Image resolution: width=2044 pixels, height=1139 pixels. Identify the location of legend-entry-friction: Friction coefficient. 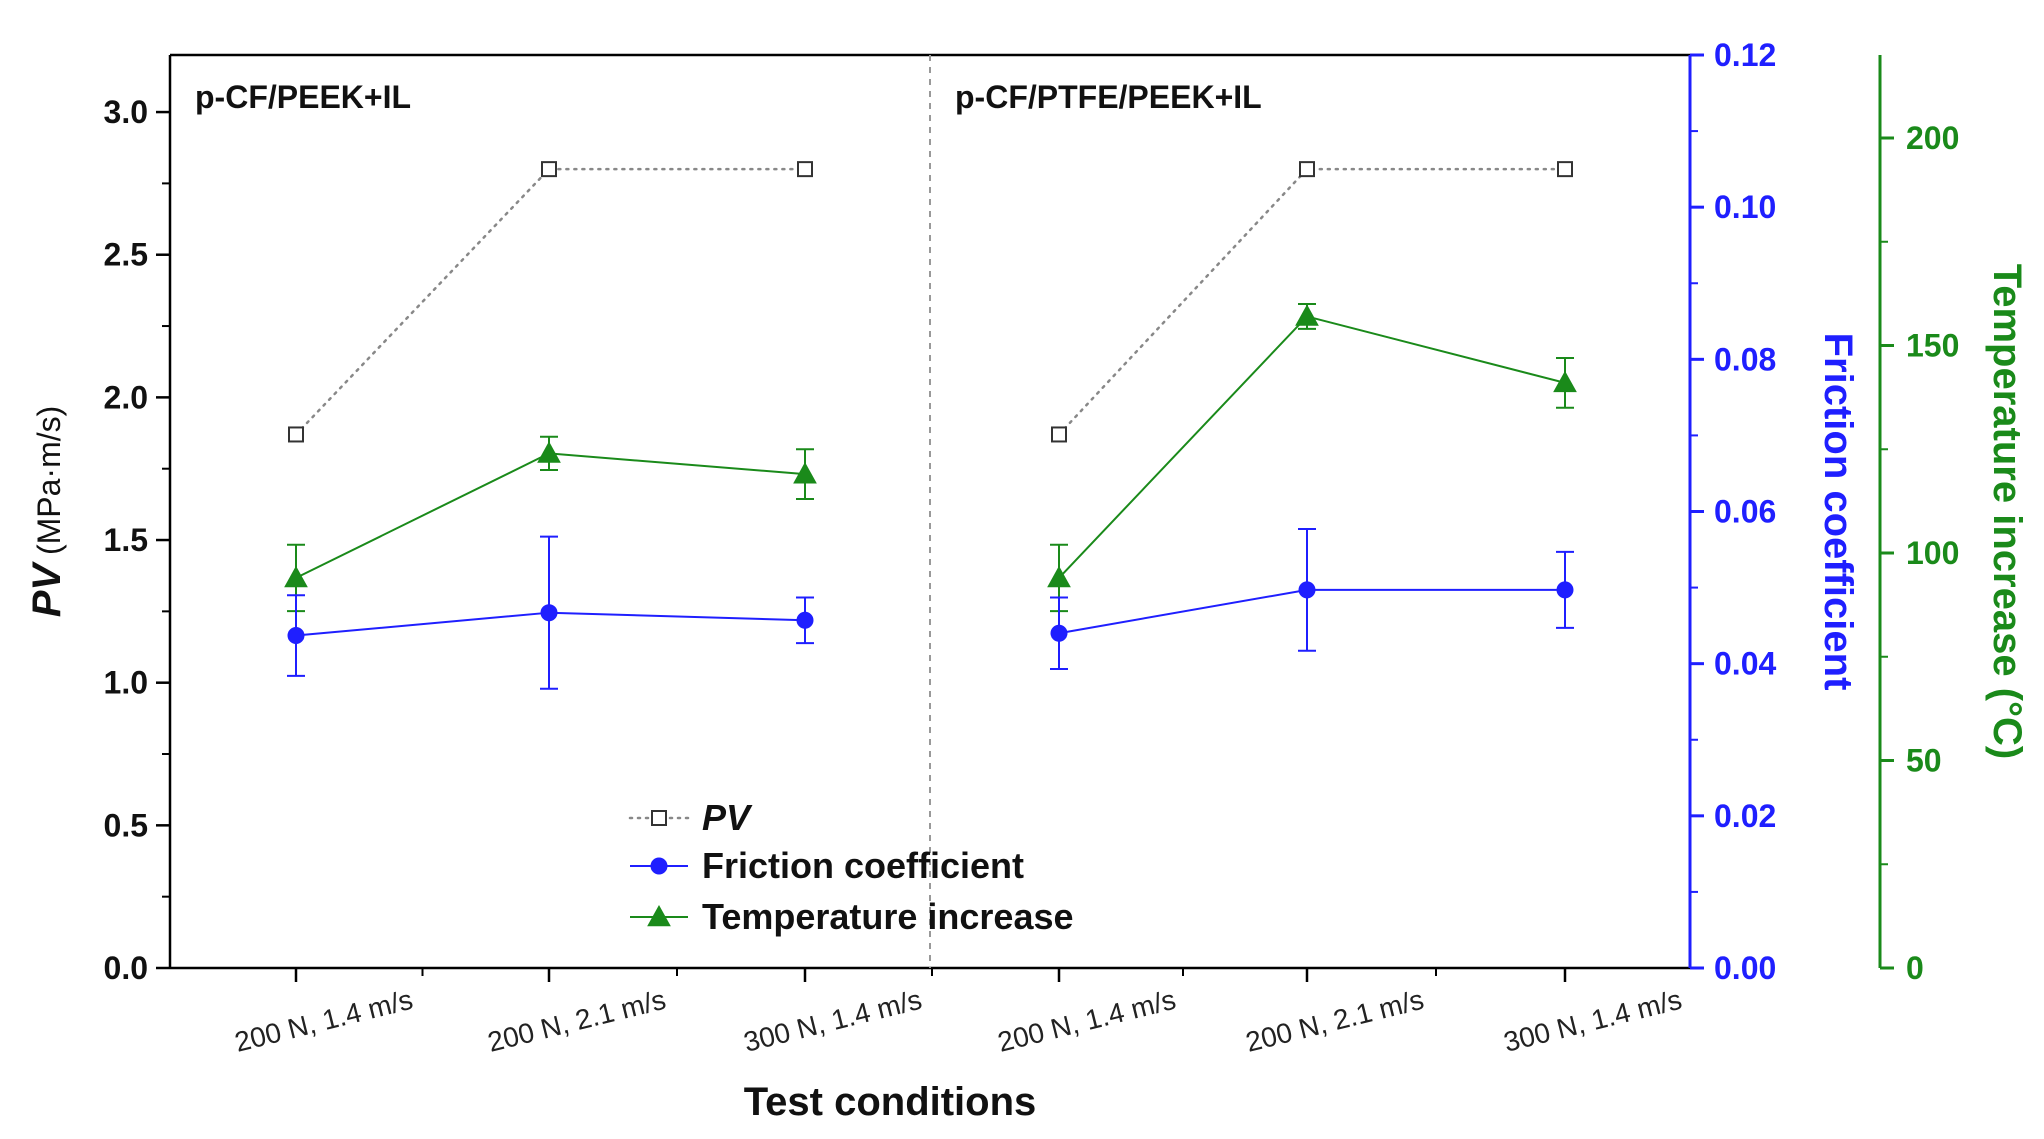
(827, 865).